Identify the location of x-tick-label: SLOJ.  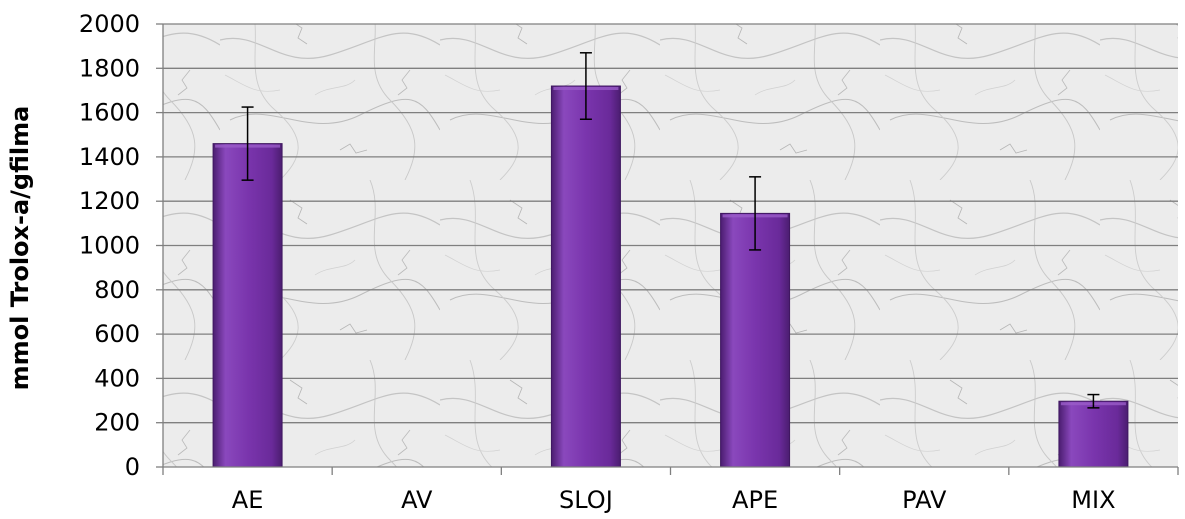
(586, 500).